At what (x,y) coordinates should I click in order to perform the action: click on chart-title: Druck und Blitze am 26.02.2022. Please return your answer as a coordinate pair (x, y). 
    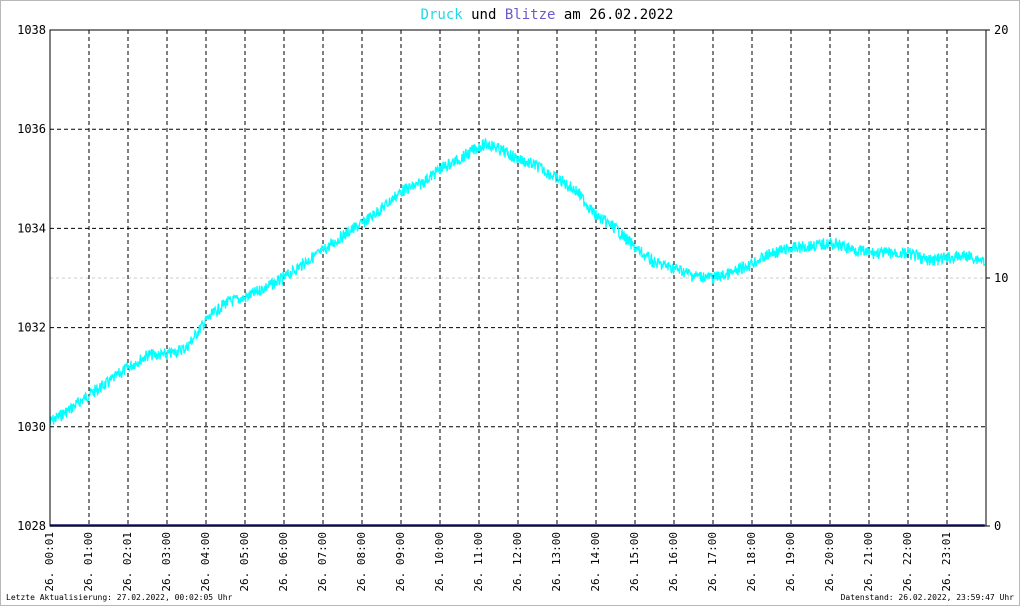
    Looking at the image, I should click on (547, 15).